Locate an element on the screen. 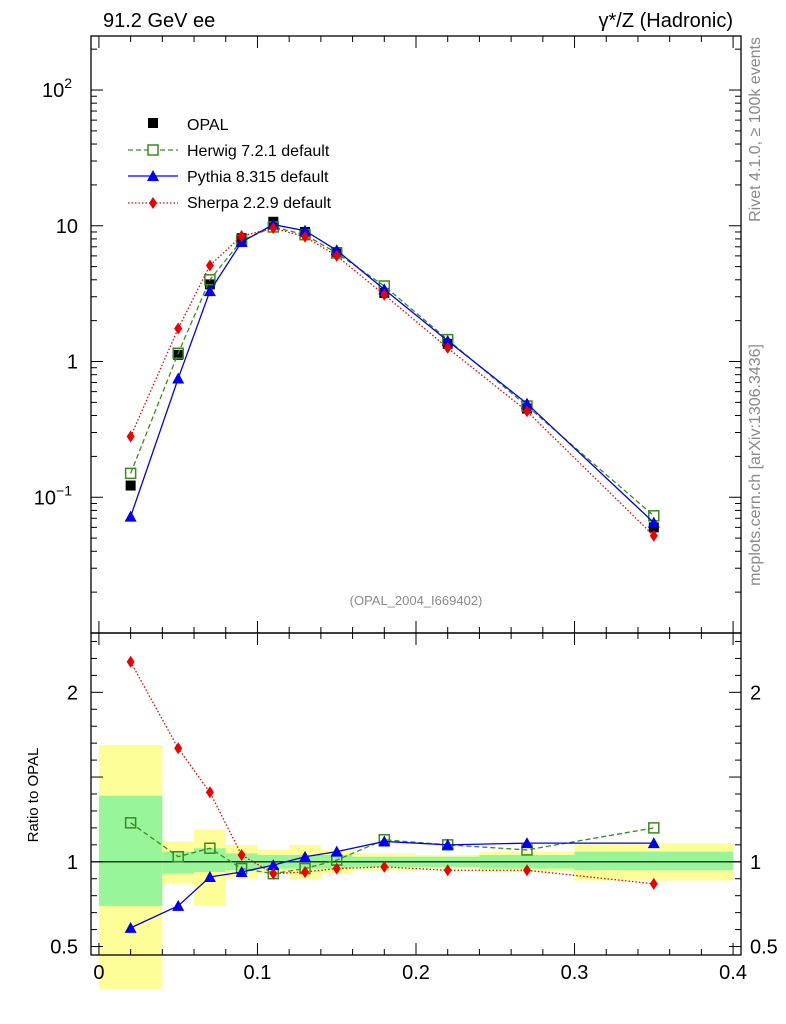 The height and width of the screenshot is (1024, 786). legend-sherpa-label: Sherpa 2.2.9 default is located at coordinates (259, 203).